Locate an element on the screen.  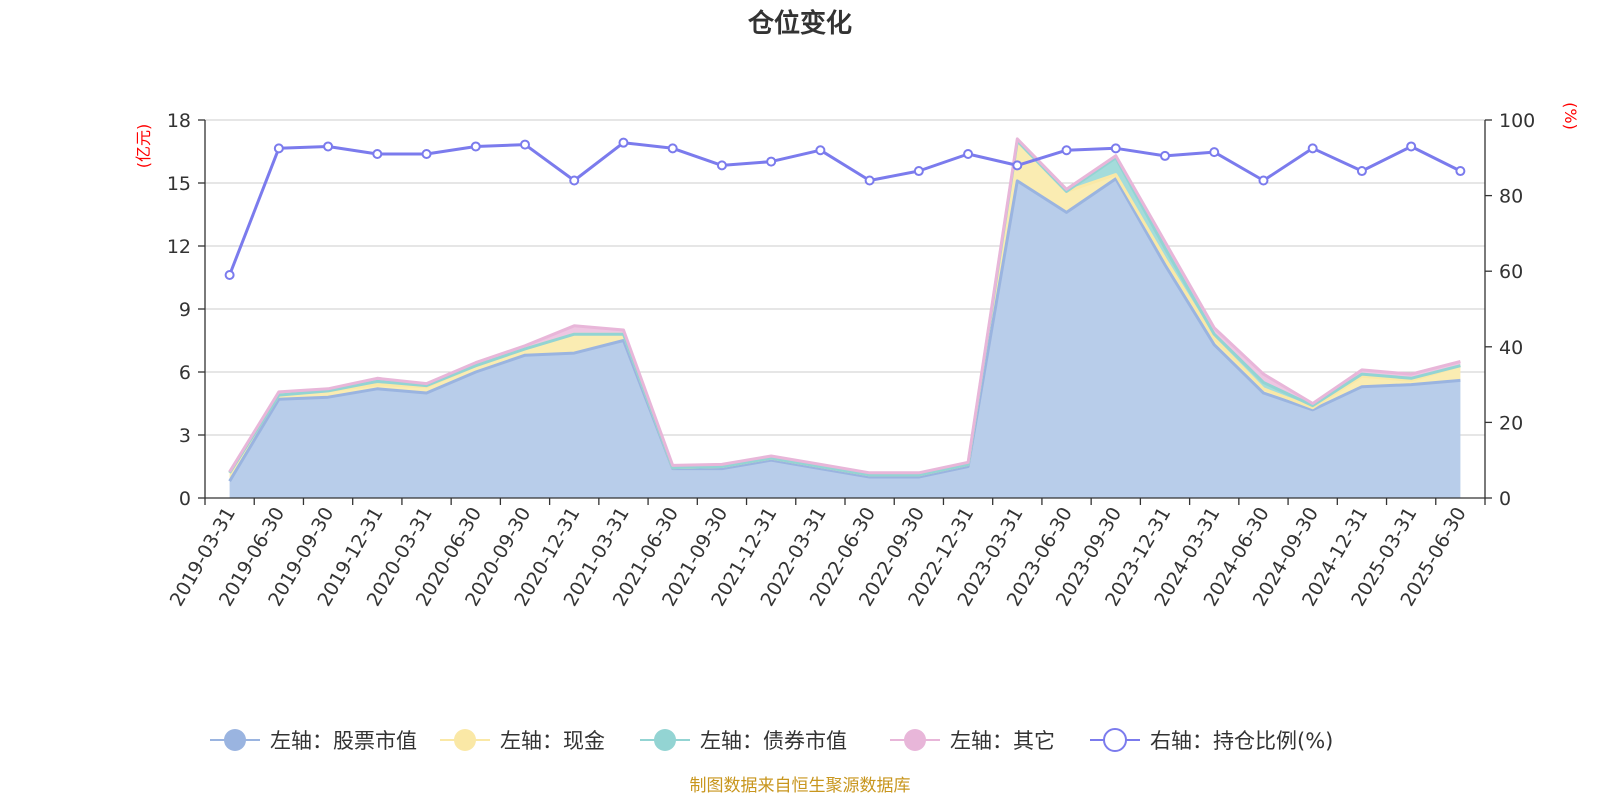
right-tick-label: 0 is located at coordinates (1505, 499).